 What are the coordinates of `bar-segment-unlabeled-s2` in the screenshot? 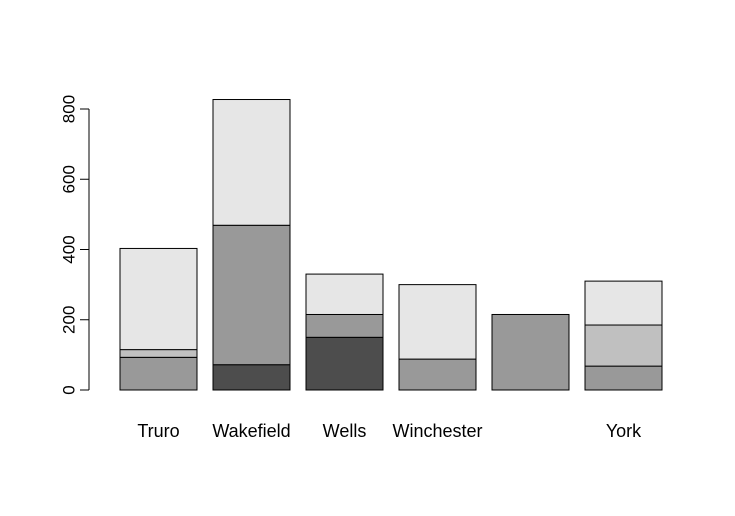 It's located at (530, 352).